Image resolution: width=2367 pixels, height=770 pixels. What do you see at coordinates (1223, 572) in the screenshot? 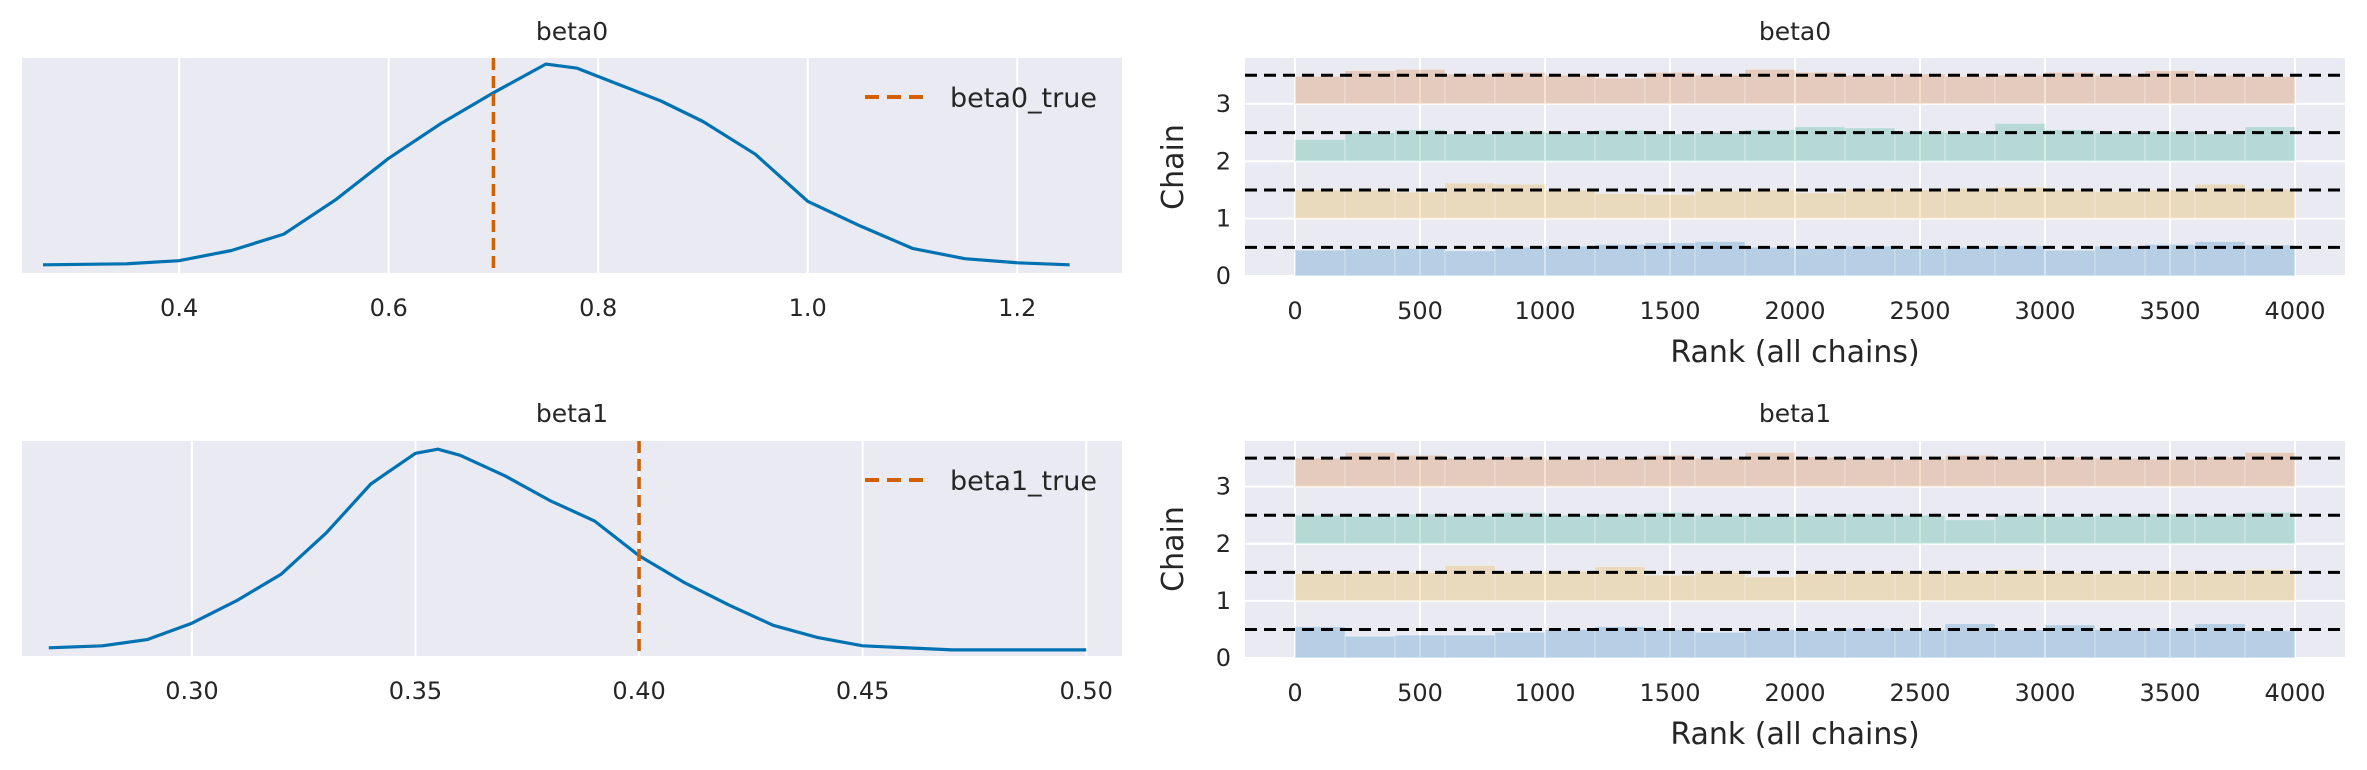
I see `y-ticks: 0 1 2 3` at bounding box center [1223, 572].